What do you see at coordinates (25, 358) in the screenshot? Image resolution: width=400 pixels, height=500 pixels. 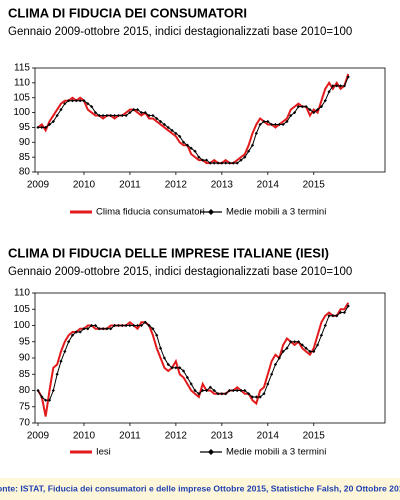 I see `y-tick-label: 90` at bounding box center [25, 358].